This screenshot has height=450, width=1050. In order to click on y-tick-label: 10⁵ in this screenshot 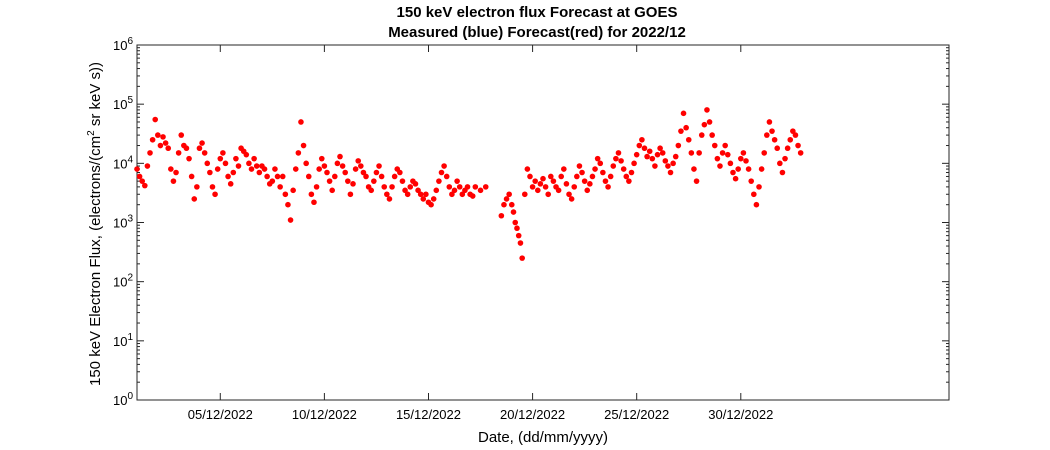, I will do `click(123, 103)`.